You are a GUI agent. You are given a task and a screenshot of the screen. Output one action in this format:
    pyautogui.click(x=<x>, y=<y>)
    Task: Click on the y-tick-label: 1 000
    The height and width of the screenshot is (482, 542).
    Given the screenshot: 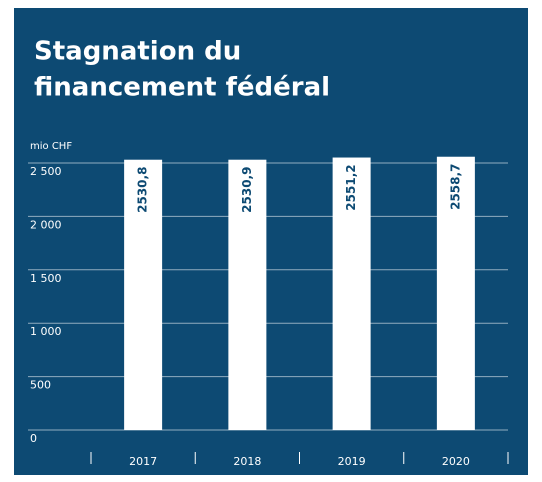 What is the action you would take?
    pyautogui.click(x=46, y=331)
    